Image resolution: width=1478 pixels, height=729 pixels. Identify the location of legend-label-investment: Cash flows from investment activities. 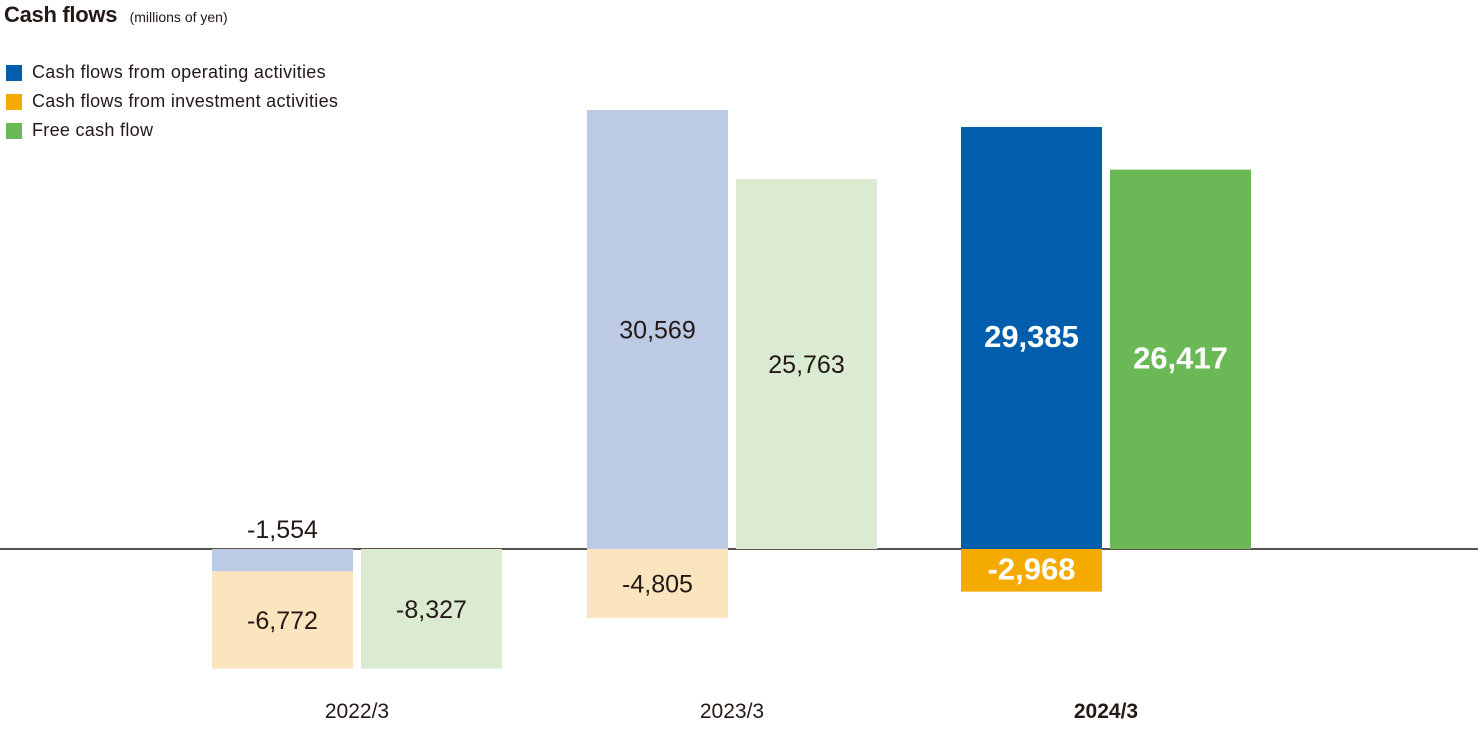
(185, 101).